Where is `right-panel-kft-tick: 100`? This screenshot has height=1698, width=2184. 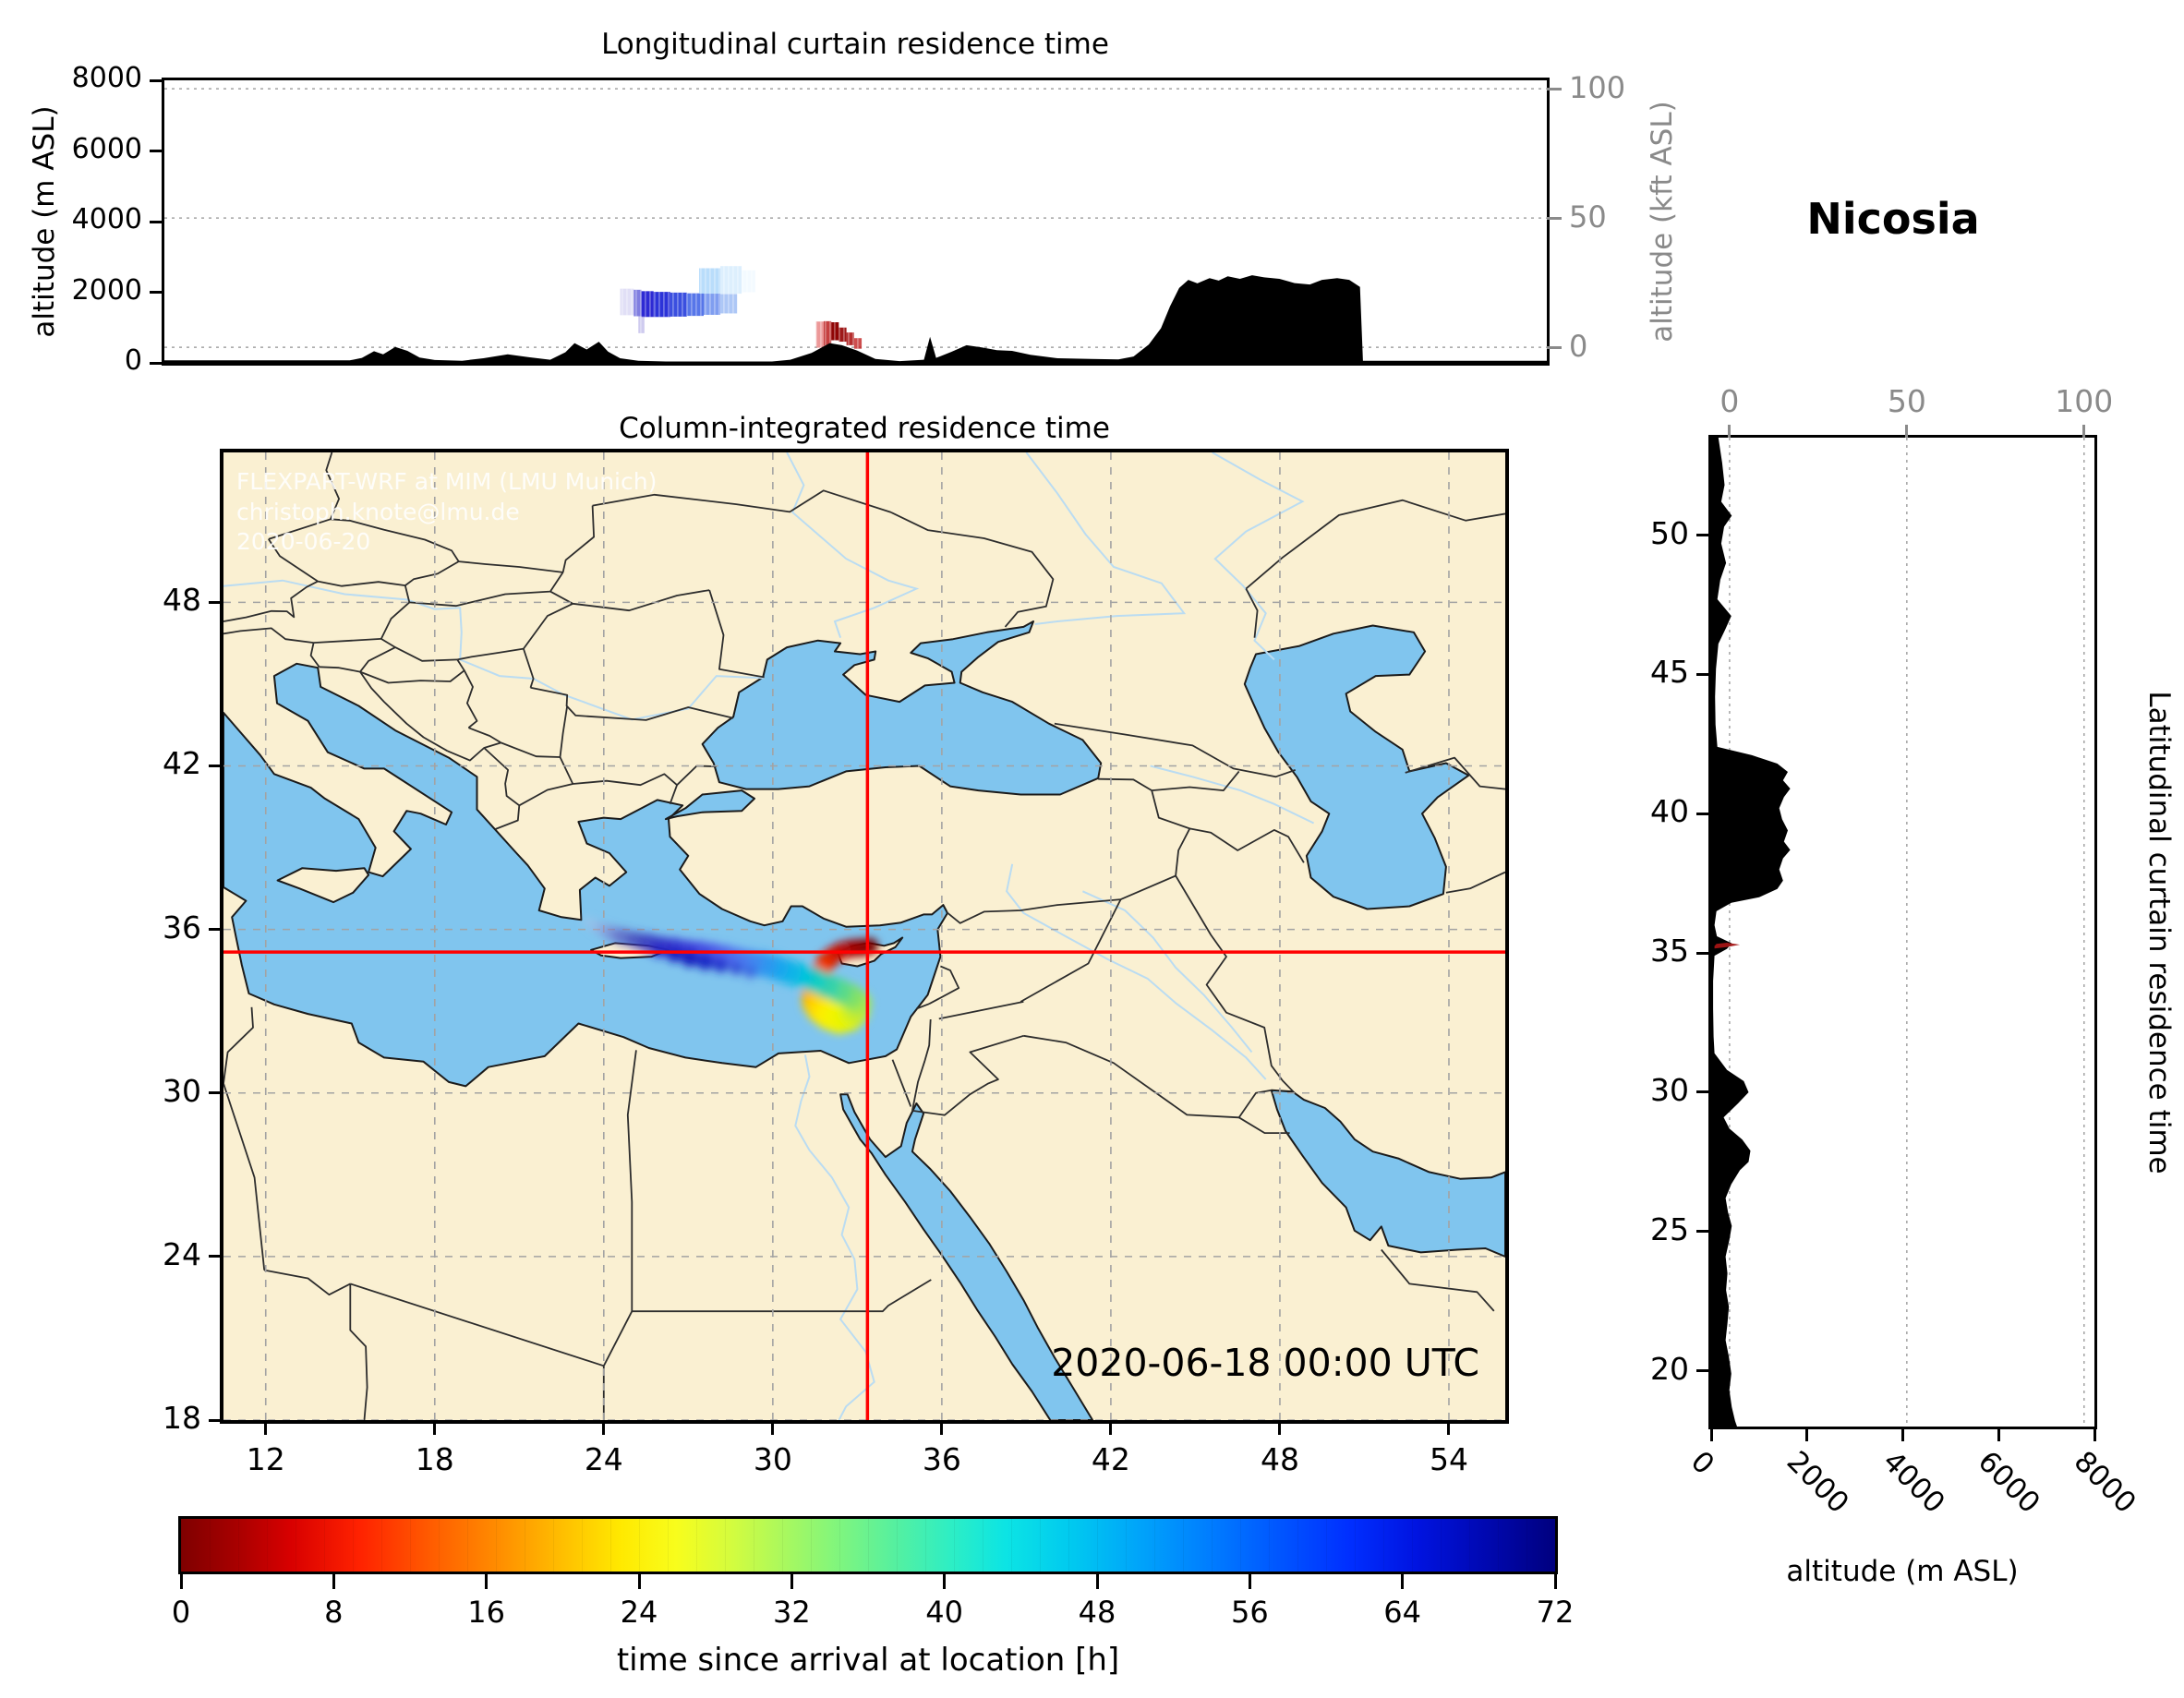 right-panel-kft-tick: 100 is located at coordinates (2084, 401).